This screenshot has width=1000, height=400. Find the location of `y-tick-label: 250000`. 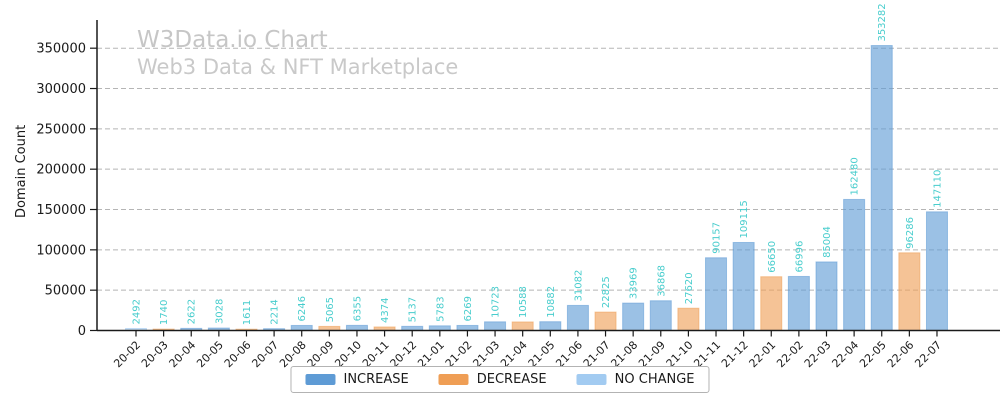

y-tick-label: 250000 is located at coordinates (61, 129).